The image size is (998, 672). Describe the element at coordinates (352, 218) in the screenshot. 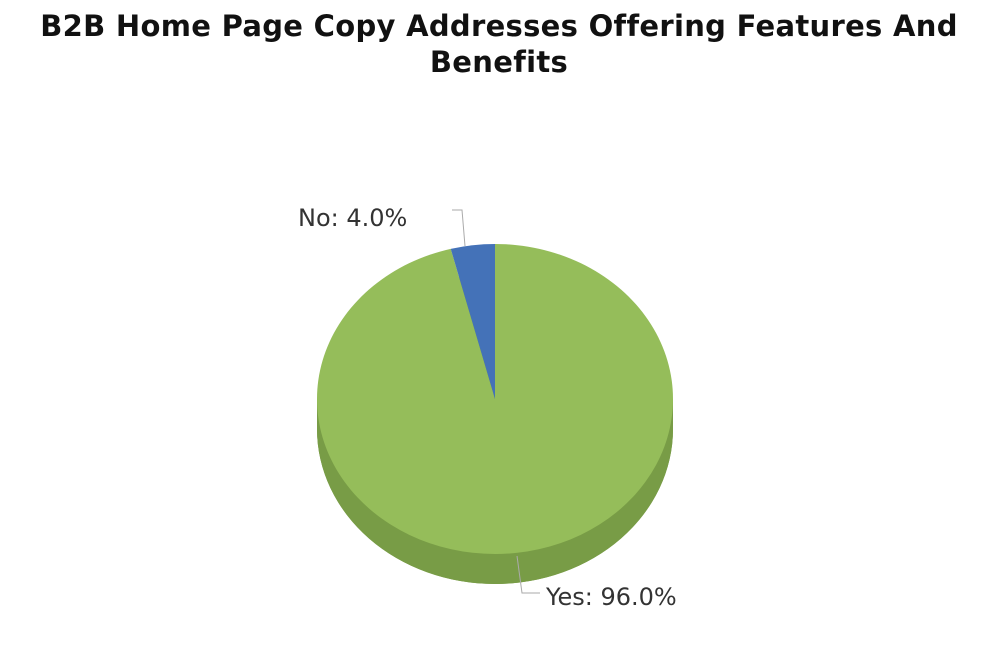

I see `data-label-no: No: 4.0%` at that location.